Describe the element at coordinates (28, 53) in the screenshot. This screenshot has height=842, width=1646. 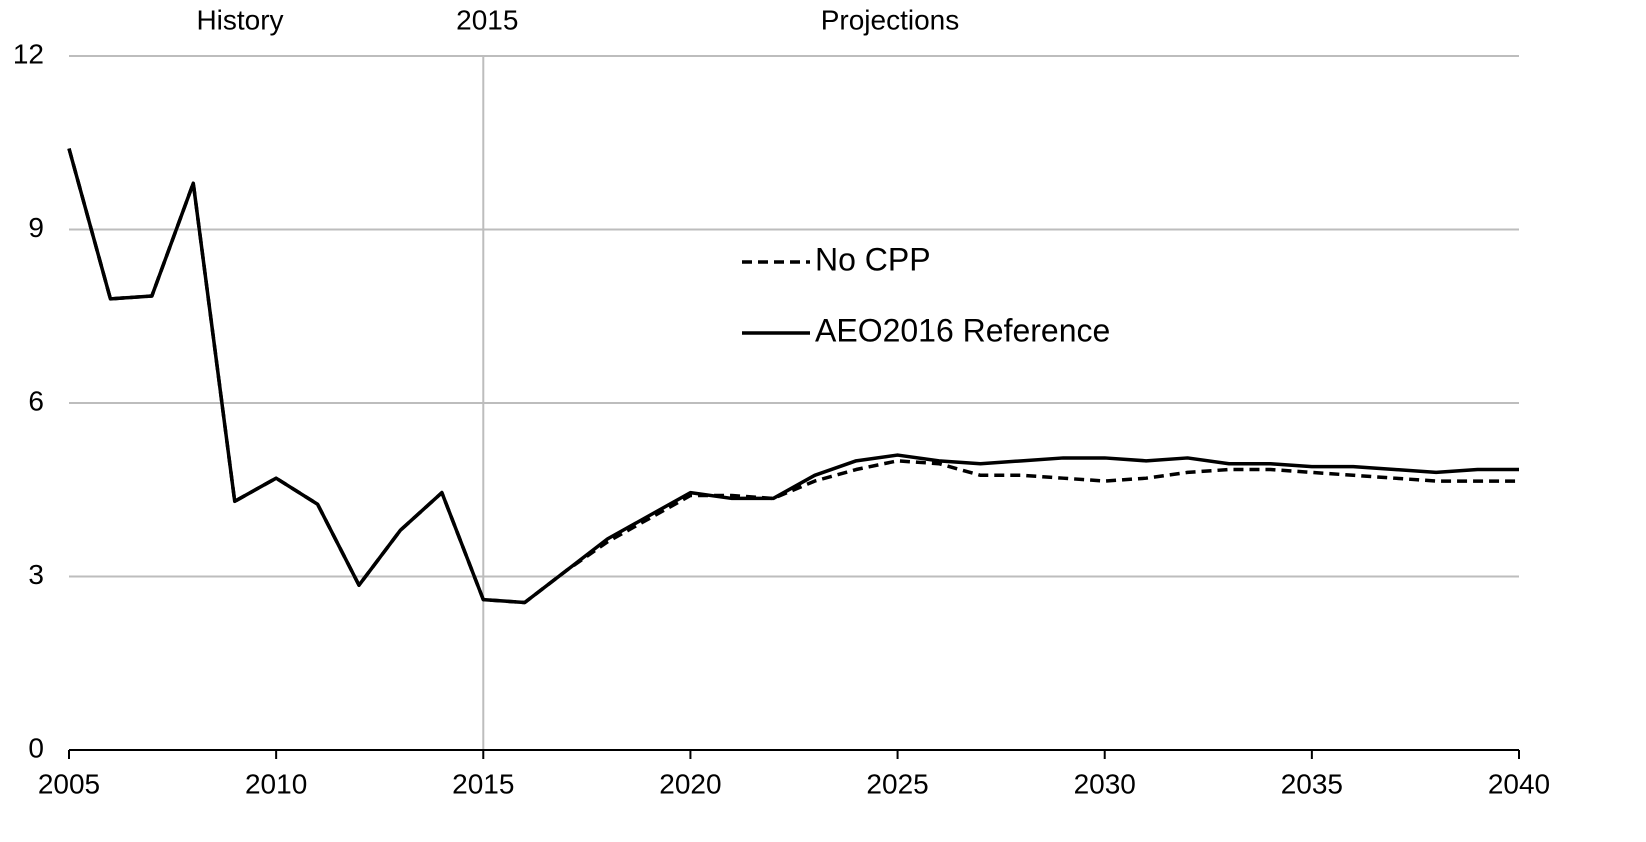
I see `y-tick-label: 12` at that location.